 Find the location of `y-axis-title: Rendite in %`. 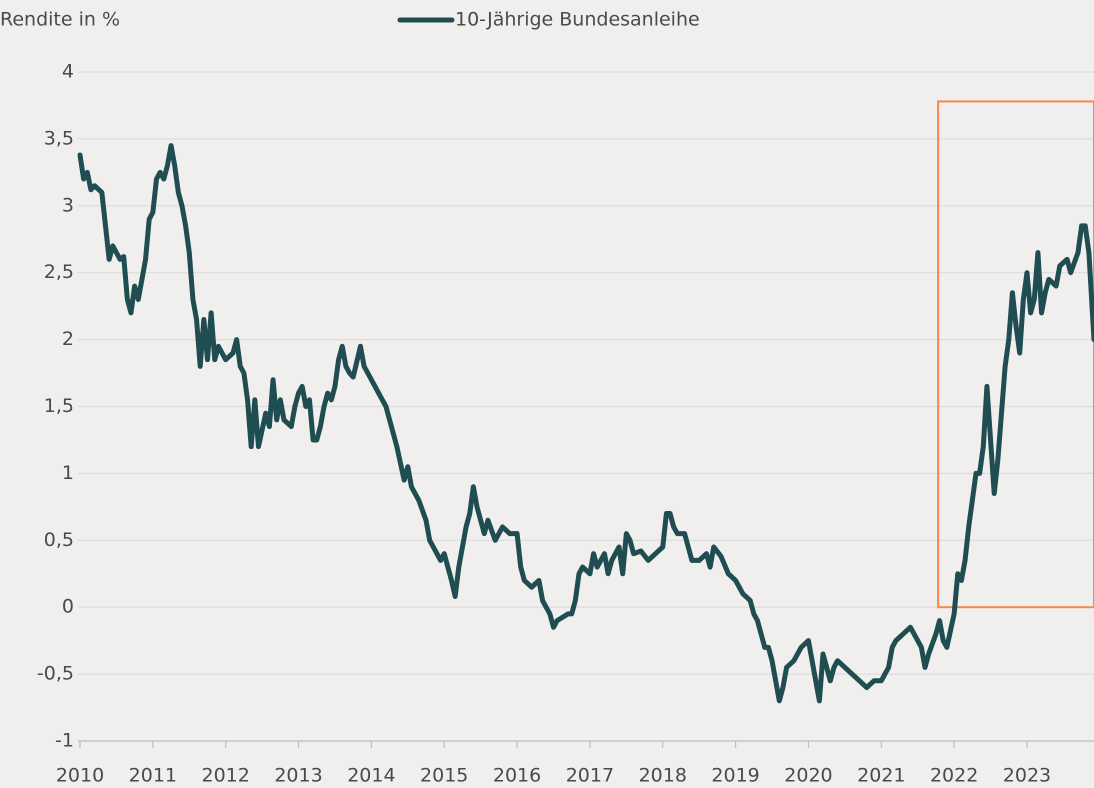

y-axis-title: Rendite in % is located at coordinates (60, 20).